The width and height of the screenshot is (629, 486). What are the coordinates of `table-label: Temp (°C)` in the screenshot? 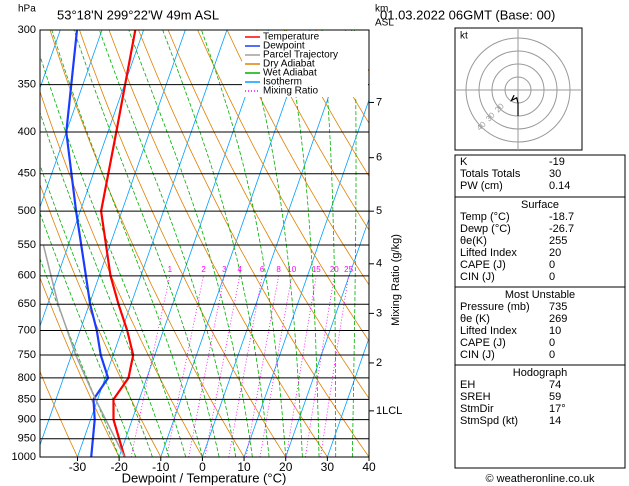 It's located at (485, 217).